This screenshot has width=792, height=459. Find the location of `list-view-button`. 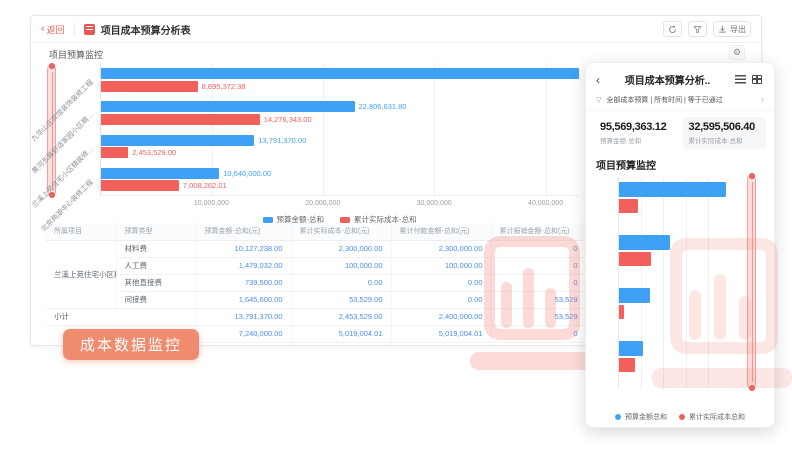

list-view-button is located at coordinates (741, 79).